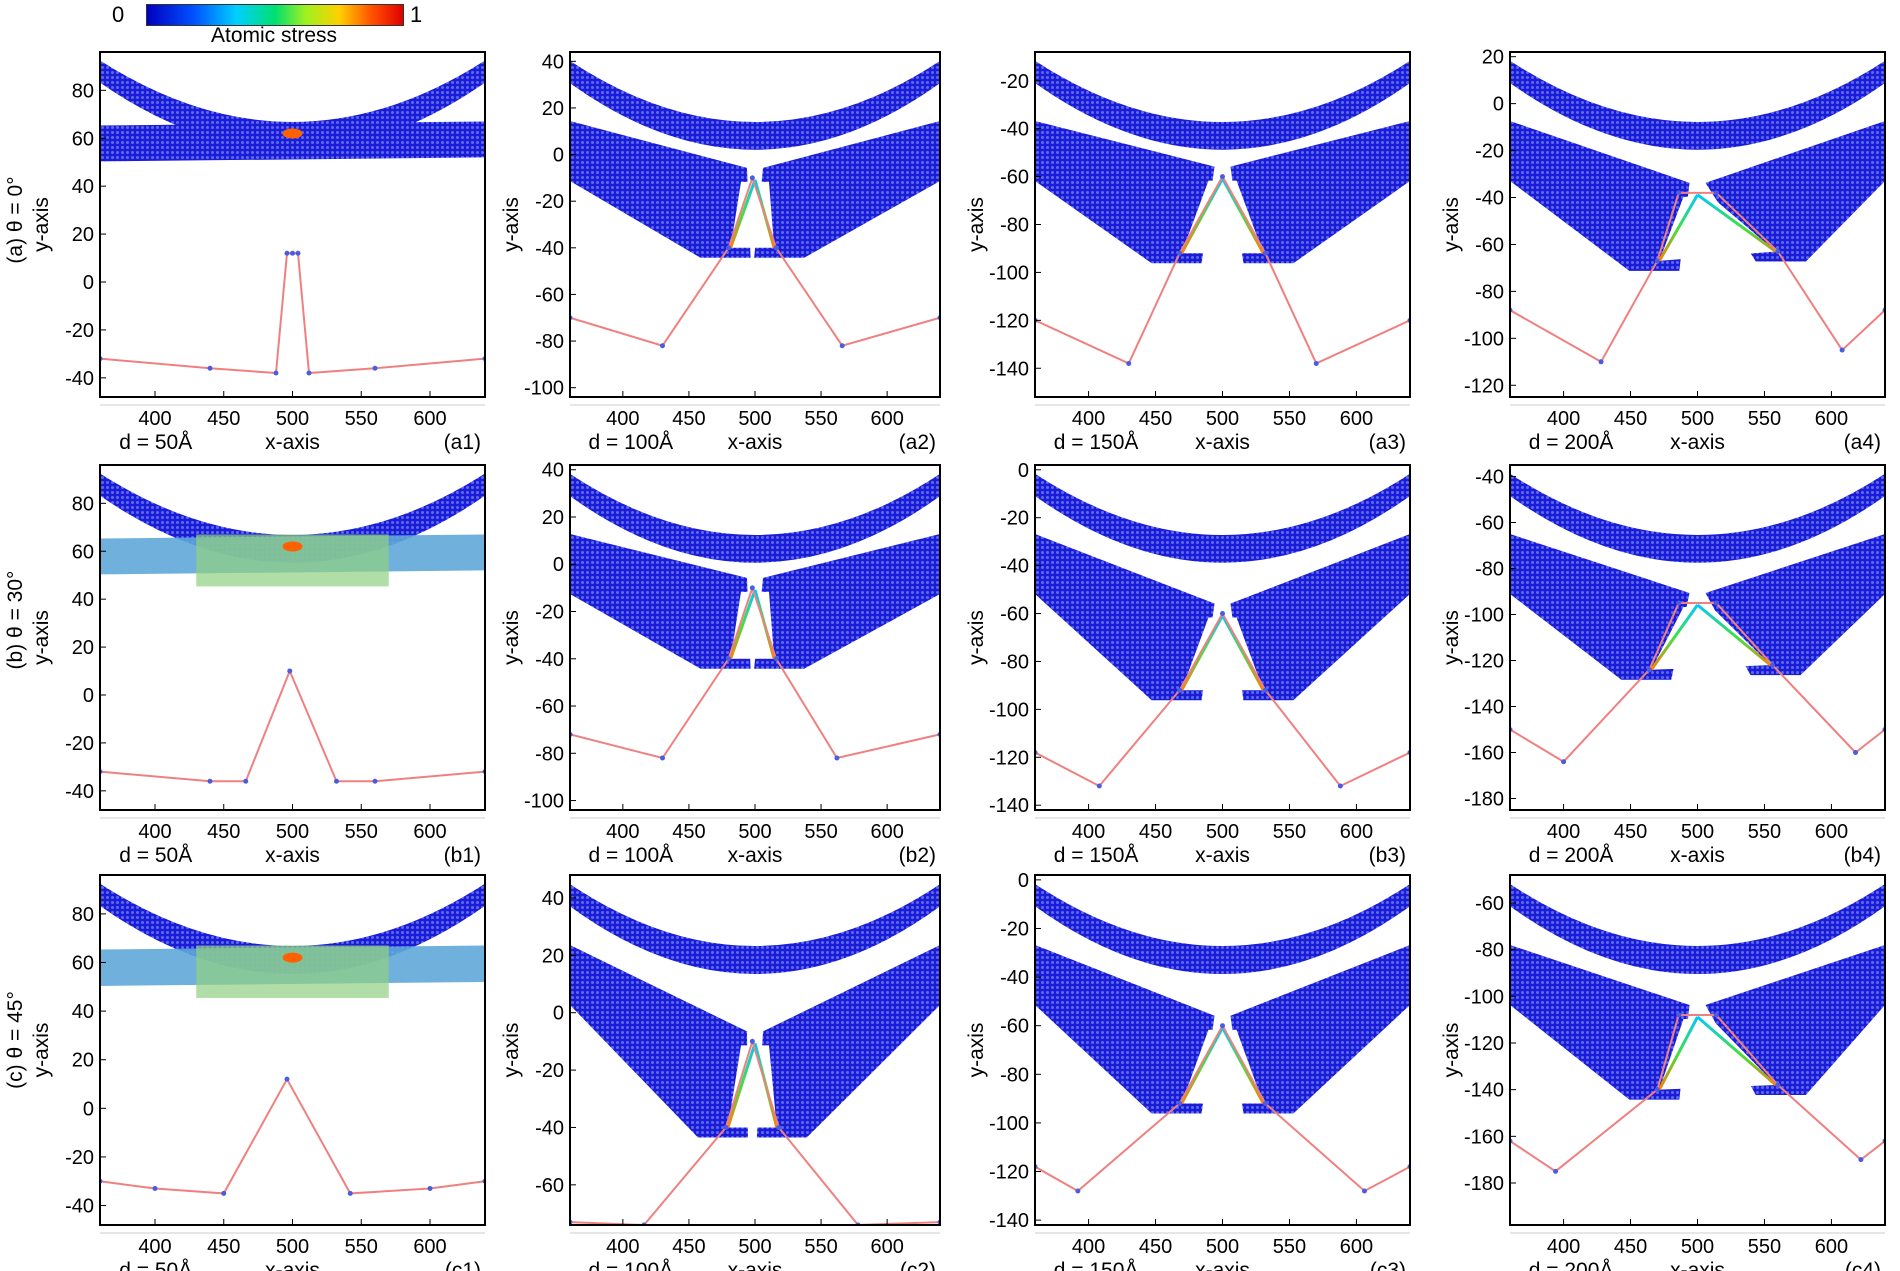  What do you see at coordinates (917, 442) in the screenshot?
I see `panel-label: (a2)` at bounding box center [917, 442].